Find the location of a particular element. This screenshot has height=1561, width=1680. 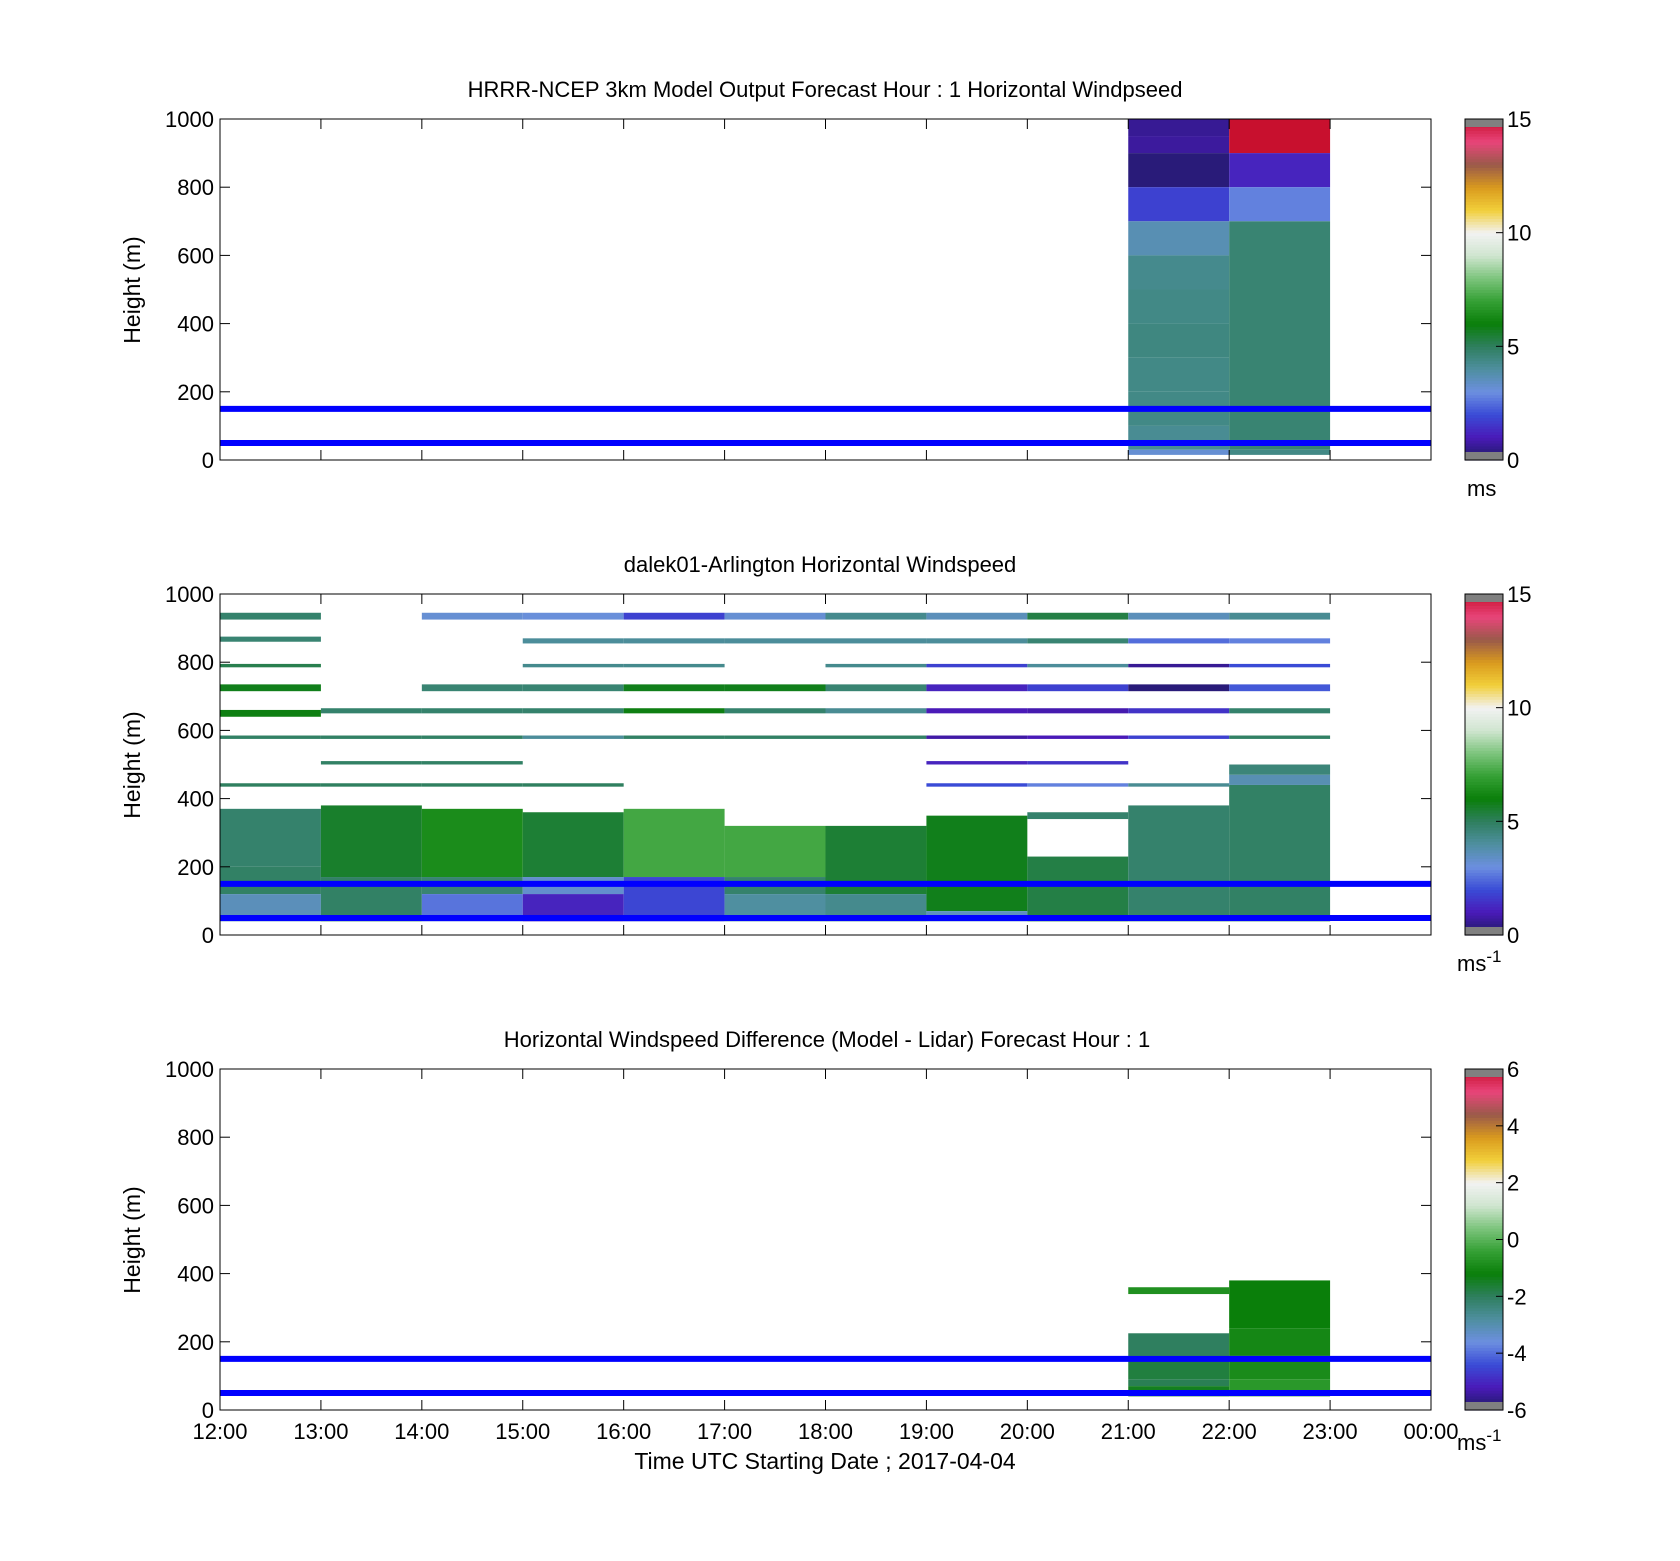

colorbar-tick-label: -4 is located at coordinates (1517, 1353).